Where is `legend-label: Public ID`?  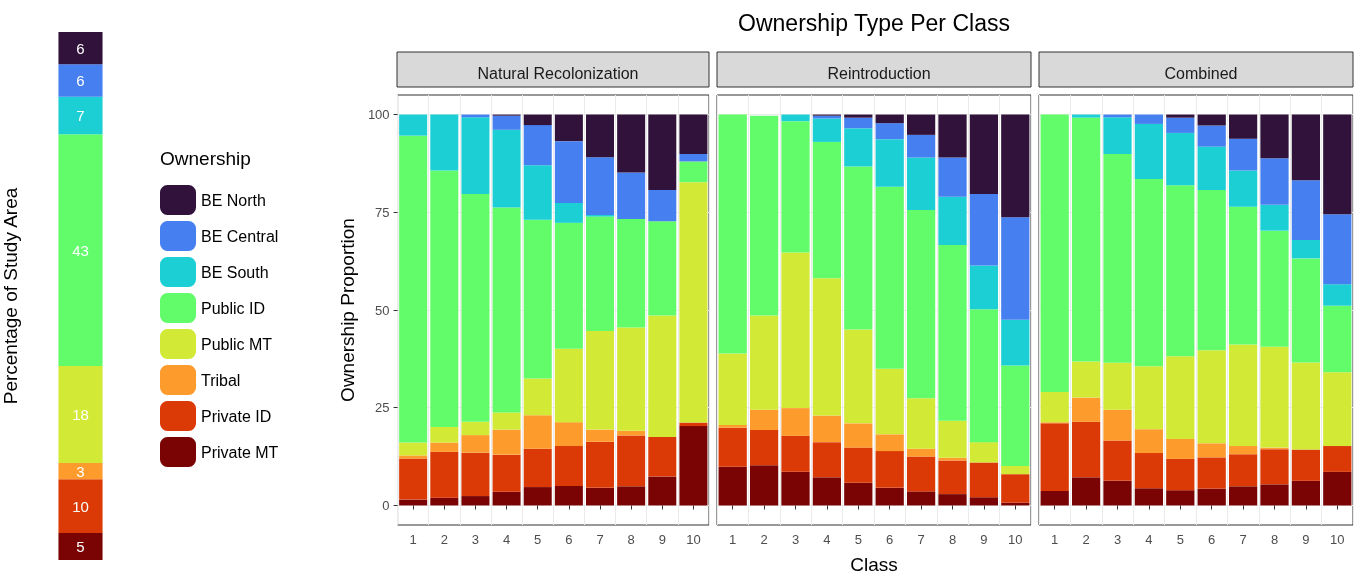 legend-label: Public ID is located at coordinates (233, 308).